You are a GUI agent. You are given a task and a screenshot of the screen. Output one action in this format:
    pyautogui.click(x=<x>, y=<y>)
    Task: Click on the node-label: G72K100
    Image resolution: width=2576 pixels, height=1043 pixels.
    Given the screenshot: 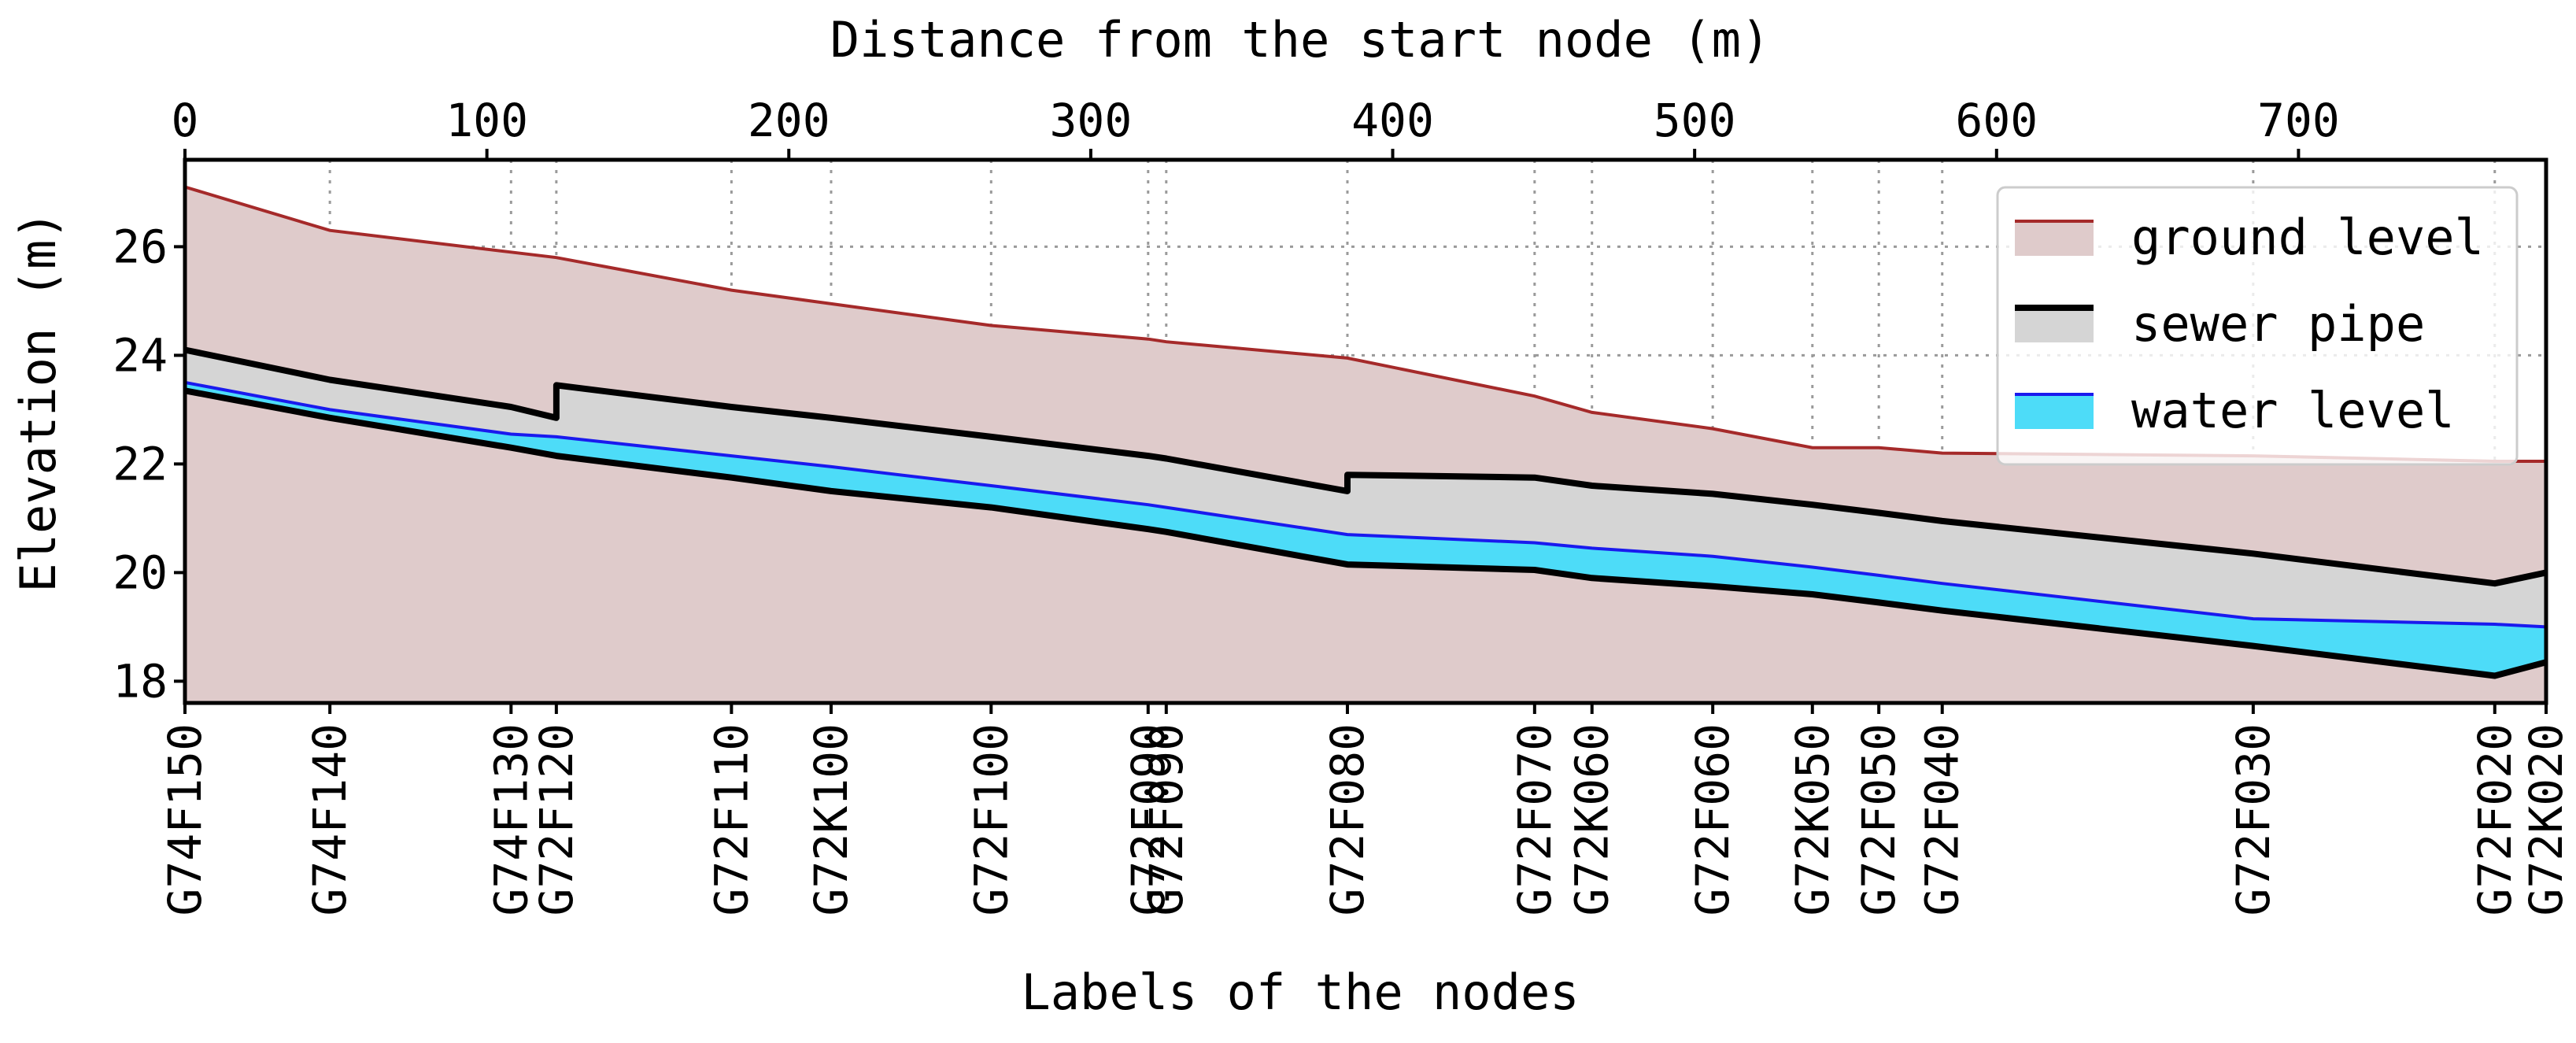 What is the action you would take?
    pyautogui.click(x=831, y=819)
    